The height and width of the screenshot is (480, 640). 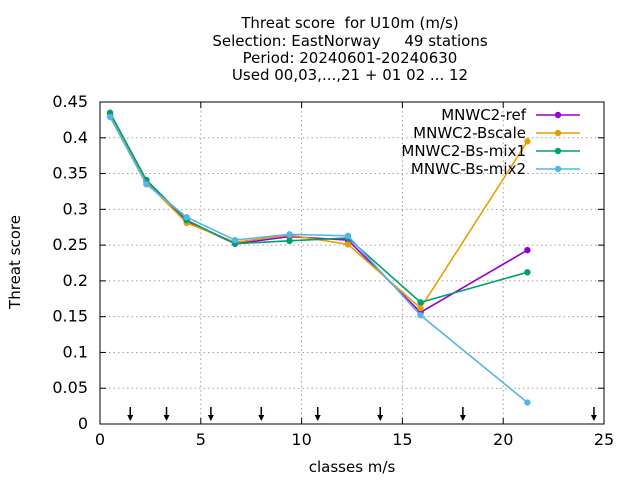 What do you see at coordinates (350, 58) in the screenshot?
I see `chart-title-line-3: Period: 20240601-20240630` at bounding box center [350, 58].